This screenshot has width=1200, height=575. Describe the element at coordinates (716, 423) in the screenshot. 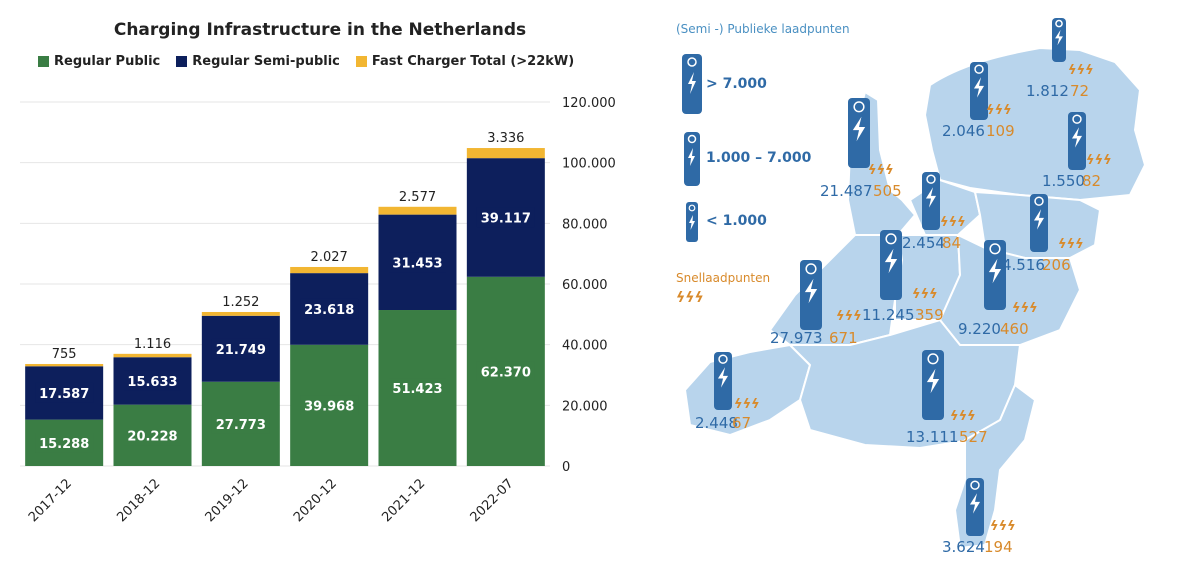

I see `charge-points-label: 2.448` at that location.